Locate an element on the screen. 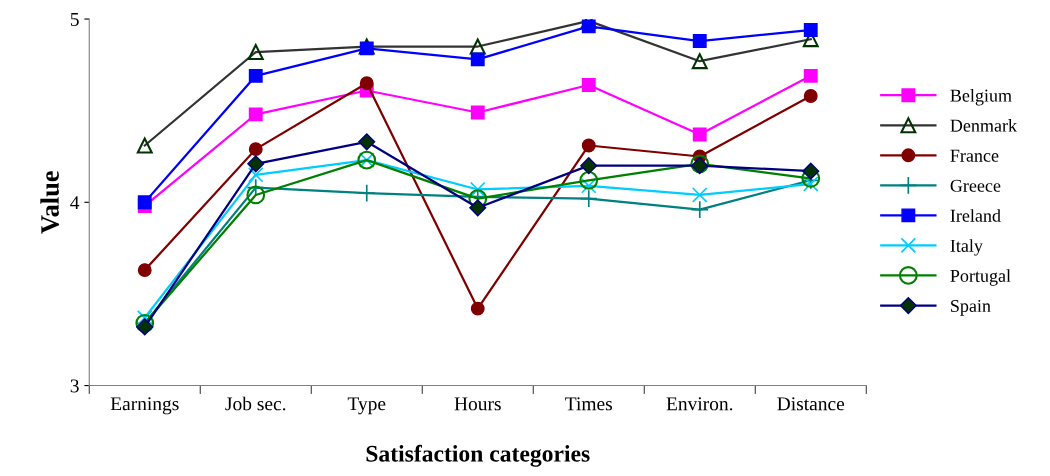  x-tick-label: Hours is located at coordinates (477, 404).